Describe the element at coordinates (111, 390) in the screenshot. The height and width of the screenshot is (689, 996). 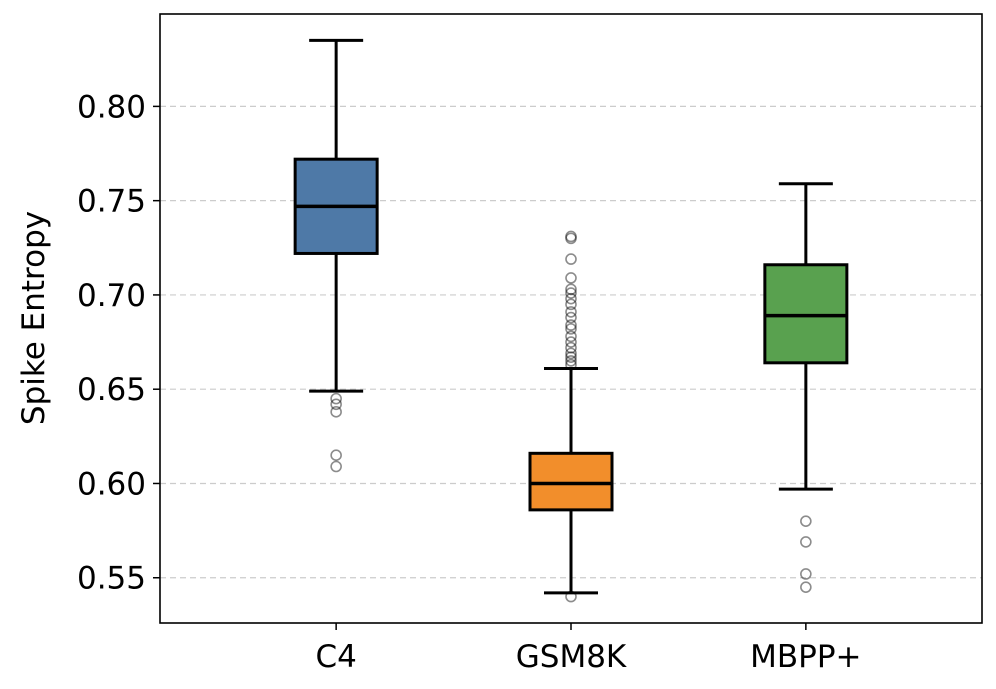
I see `y-tick-label: 0.65` at that location.